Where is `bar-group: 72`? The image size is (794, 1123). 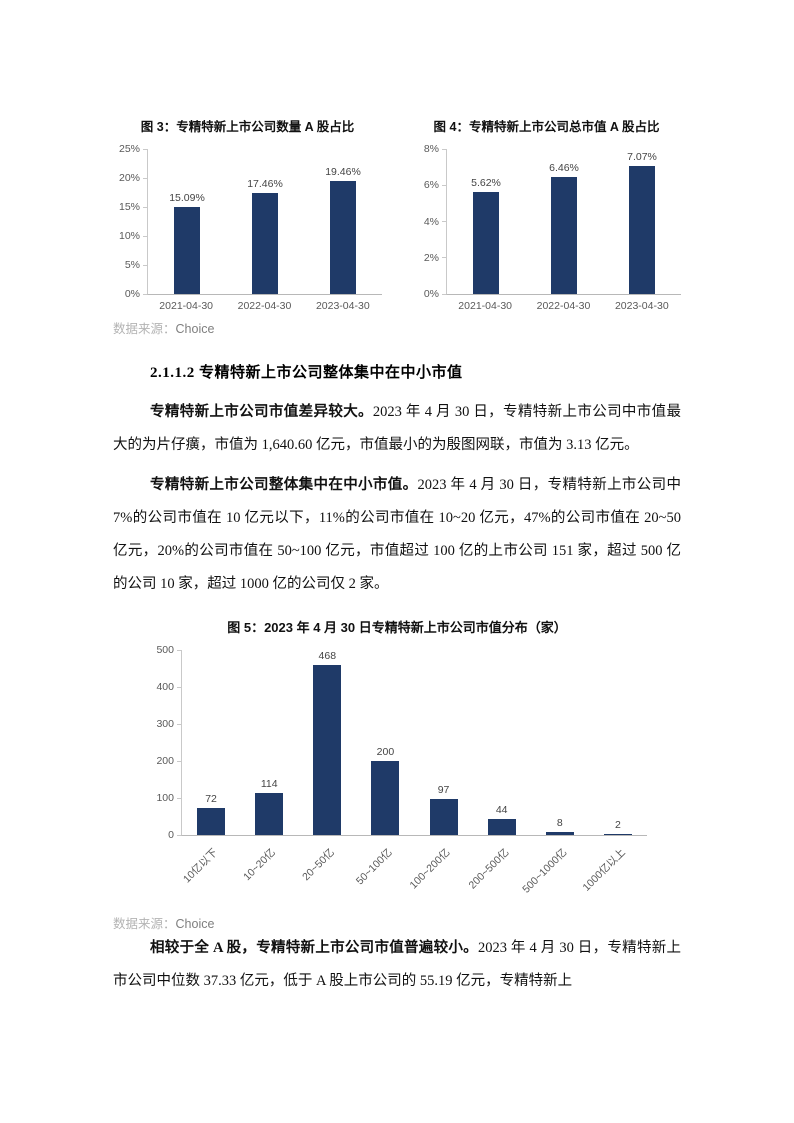 bar-group: 72 is located at coordinates (211, 742).